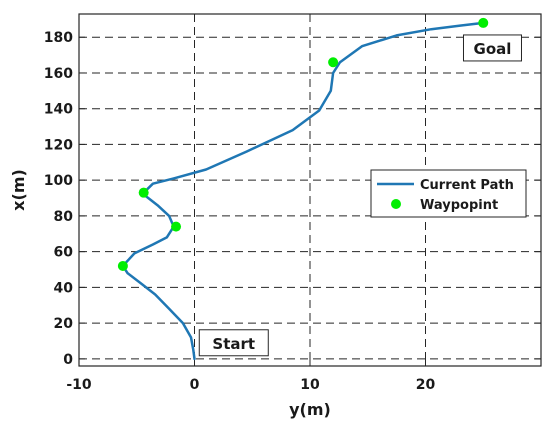 This screenshot has width=550, height=424. I want to click on x-tick-label: 0, so click(195, 385).